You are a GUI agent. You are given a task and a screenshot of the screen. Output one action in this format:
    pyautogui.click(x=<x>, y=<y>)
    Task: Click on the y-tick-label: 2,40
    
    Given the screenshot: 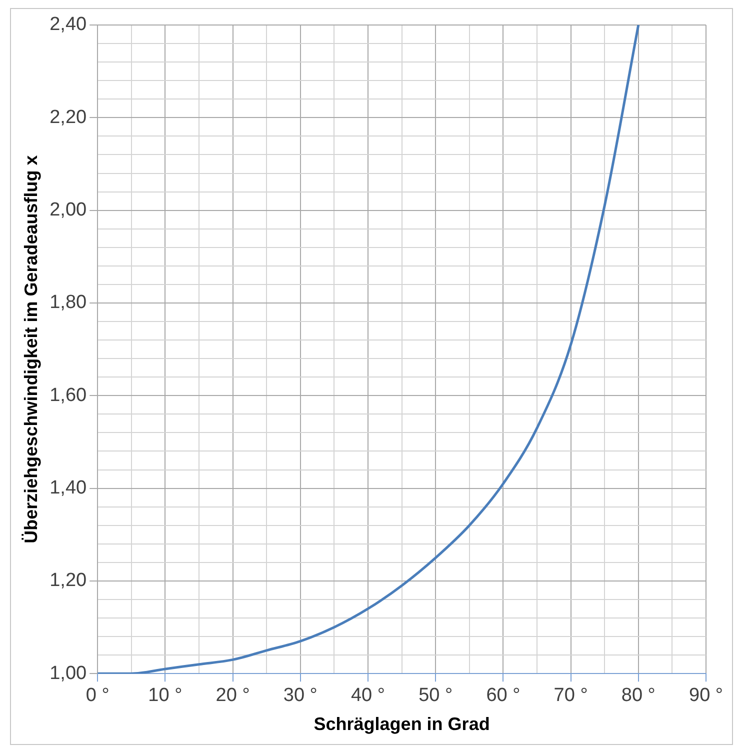 What is the action you would take?
    pyautogui.click(x=68, y=25)
    